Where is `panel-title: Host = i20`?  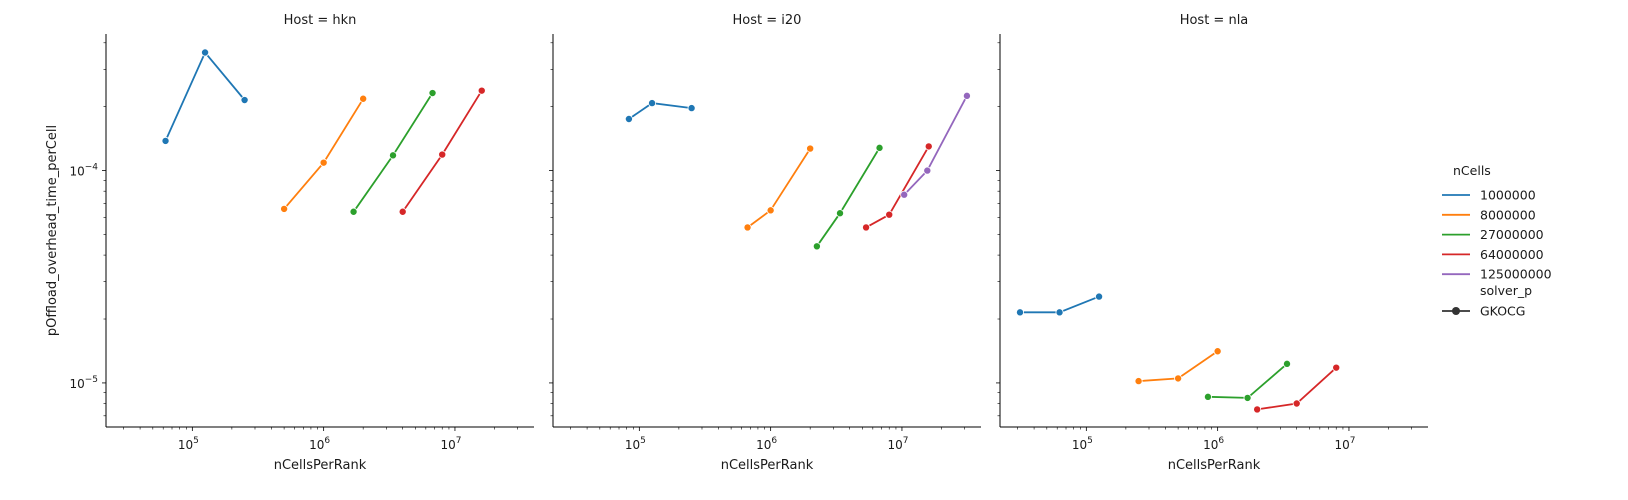
panel-title: Host = i20 is located at coordinates (767, 20).